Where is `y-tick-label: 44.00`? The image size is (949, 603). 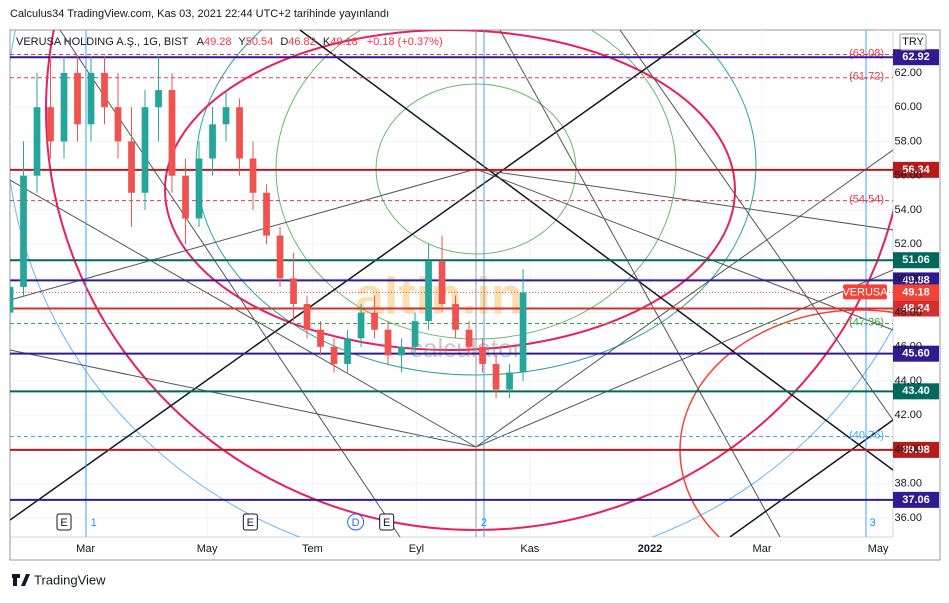 y-tick-label: 44.00 is located at coordinates (908, 381).